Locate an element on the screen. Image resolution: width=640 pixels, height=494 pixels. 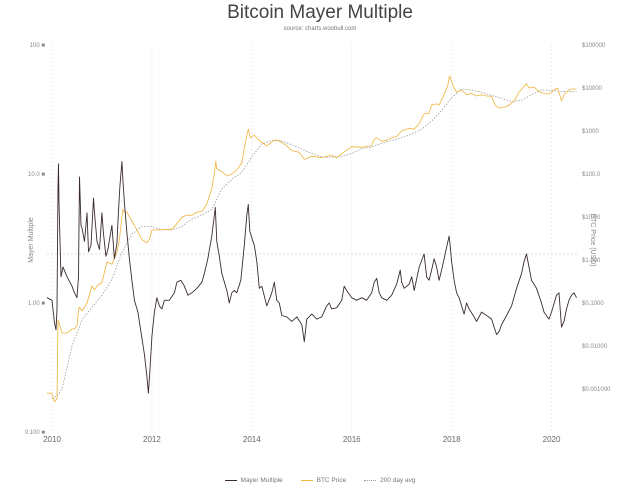
right-tick-label: $100.0 is located at coordinates (591, 175).